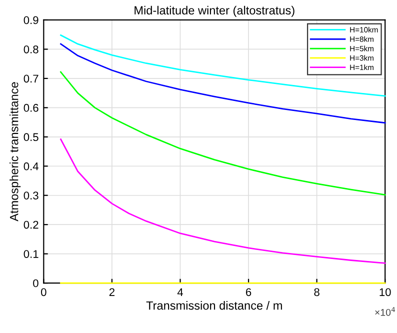 The image size is (397, 333). I want to click on x-tick-label: 10, so click(385, 292).